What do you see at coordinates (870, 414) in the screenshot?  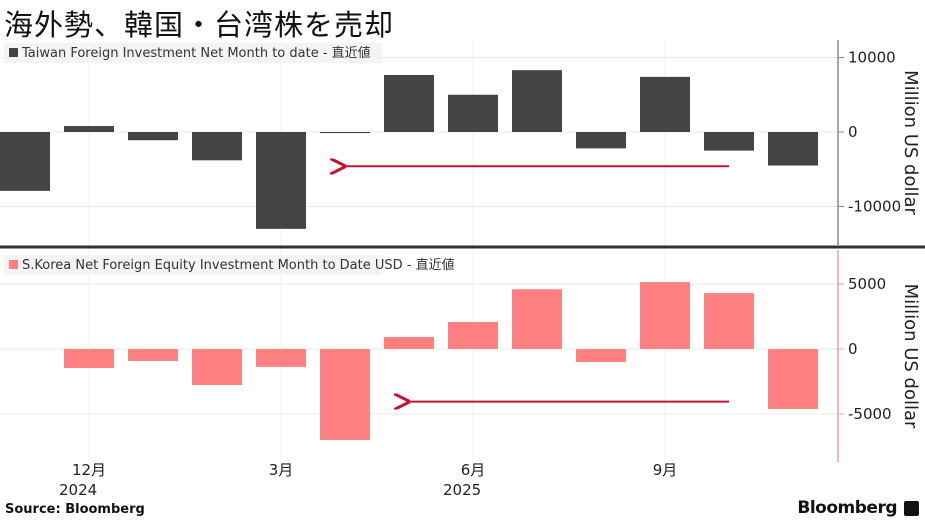 I see `y-tick-label: -5000` at bounding box center [870, 414].